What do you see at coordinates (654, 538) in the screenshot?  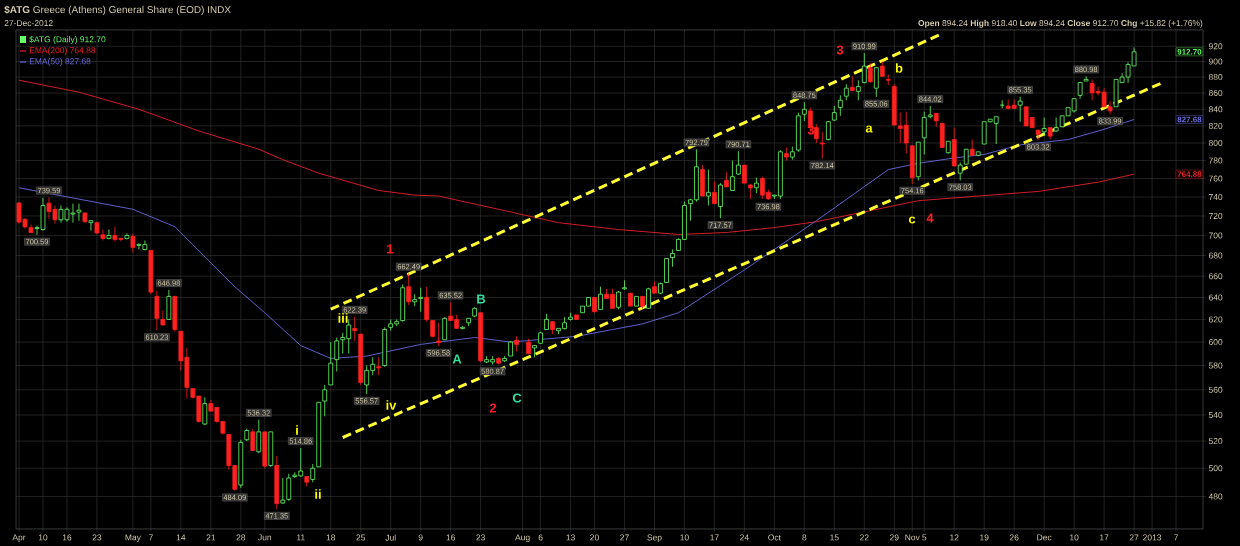 I see `x-tick-label: Sep` at bounding box center [654, 538].